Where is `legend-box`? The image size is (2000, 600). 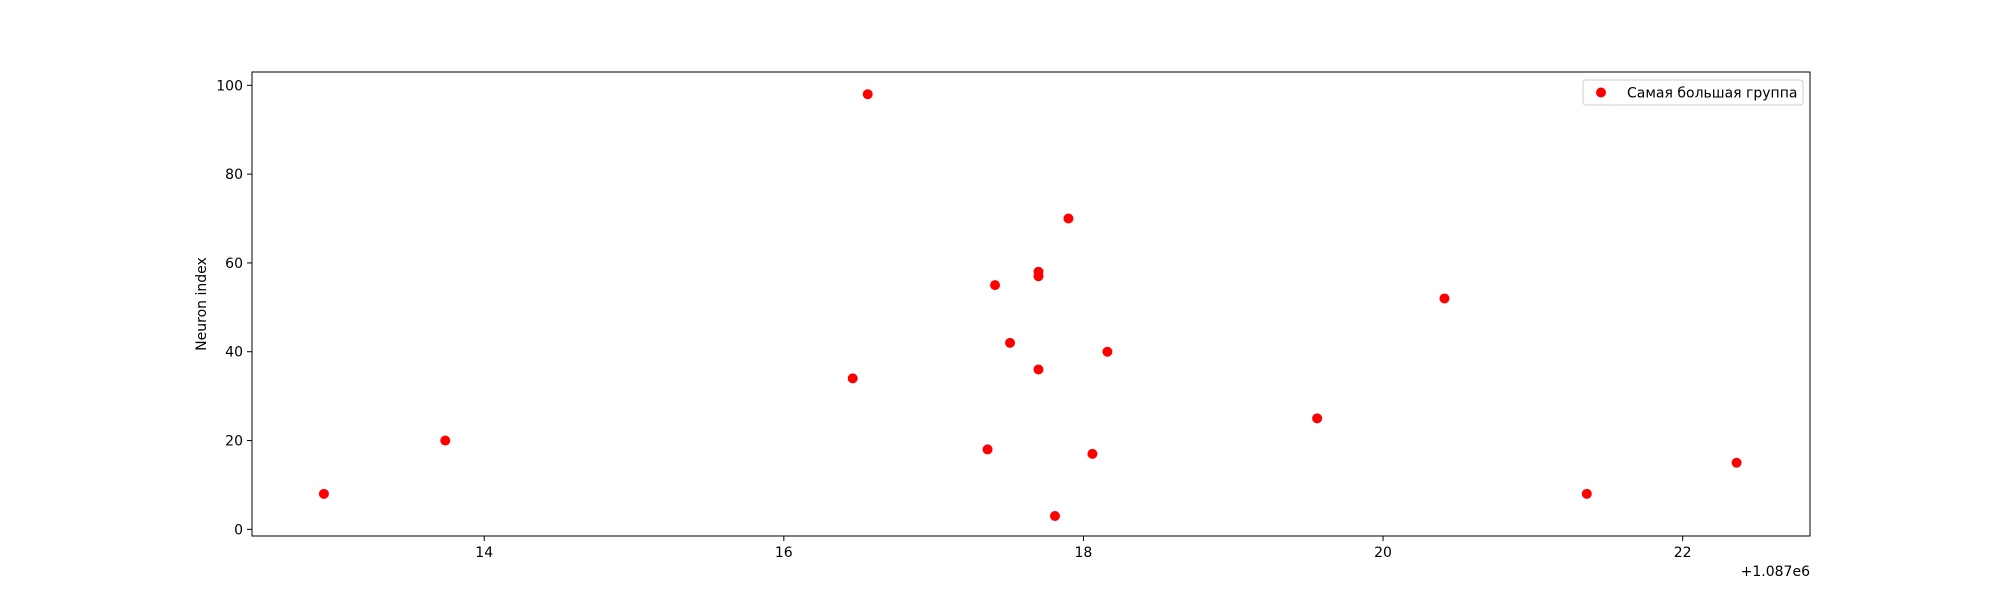
legend-box is located at coordinates (1693, 92).